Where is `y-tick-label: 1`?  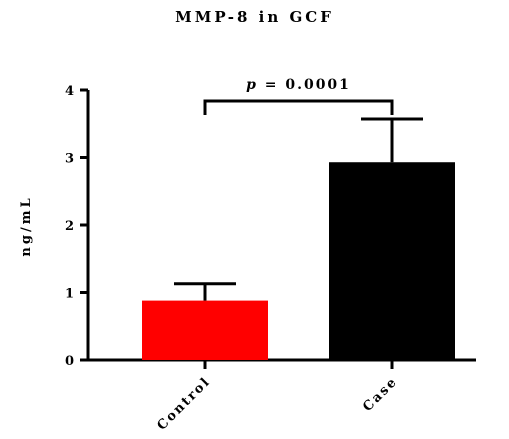 y-tick-label: 1 is located at coordinates (69, 294).